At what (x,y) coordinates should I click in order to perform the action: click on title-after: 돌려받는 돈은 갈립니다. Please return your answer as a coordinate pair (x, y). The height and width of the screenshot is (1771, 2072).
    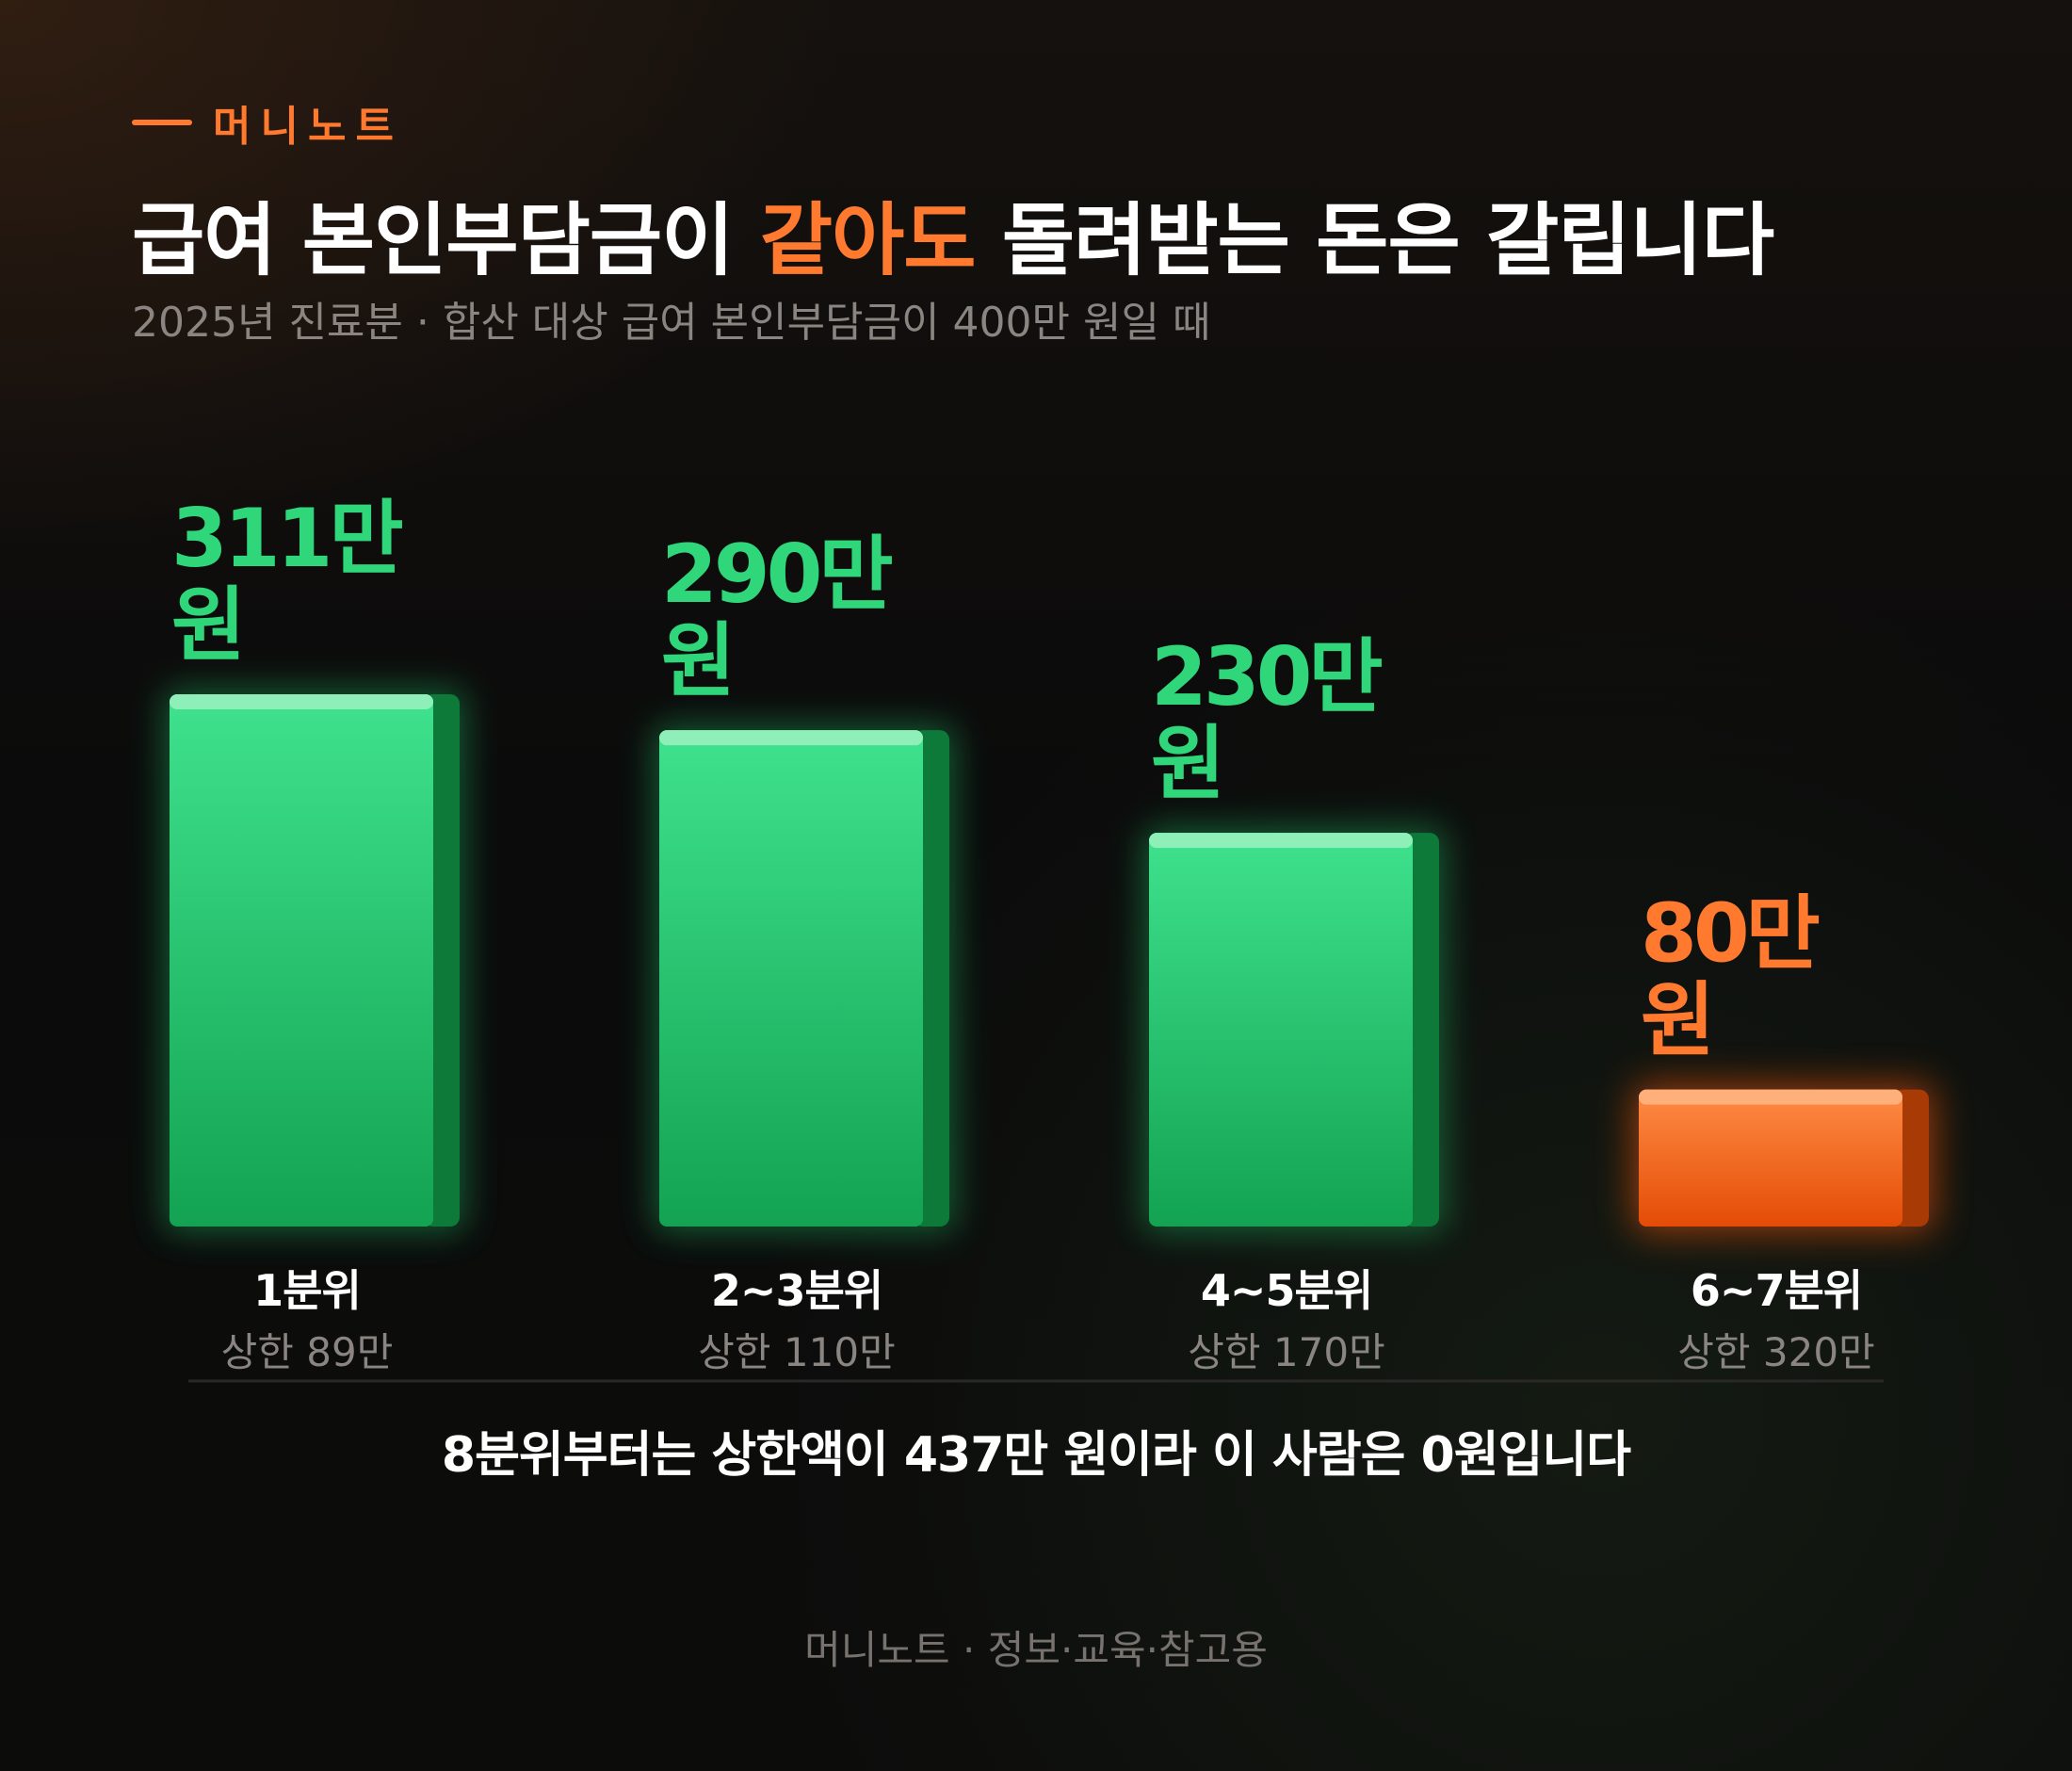
    Looking at the image, I should click on (1374, 240).